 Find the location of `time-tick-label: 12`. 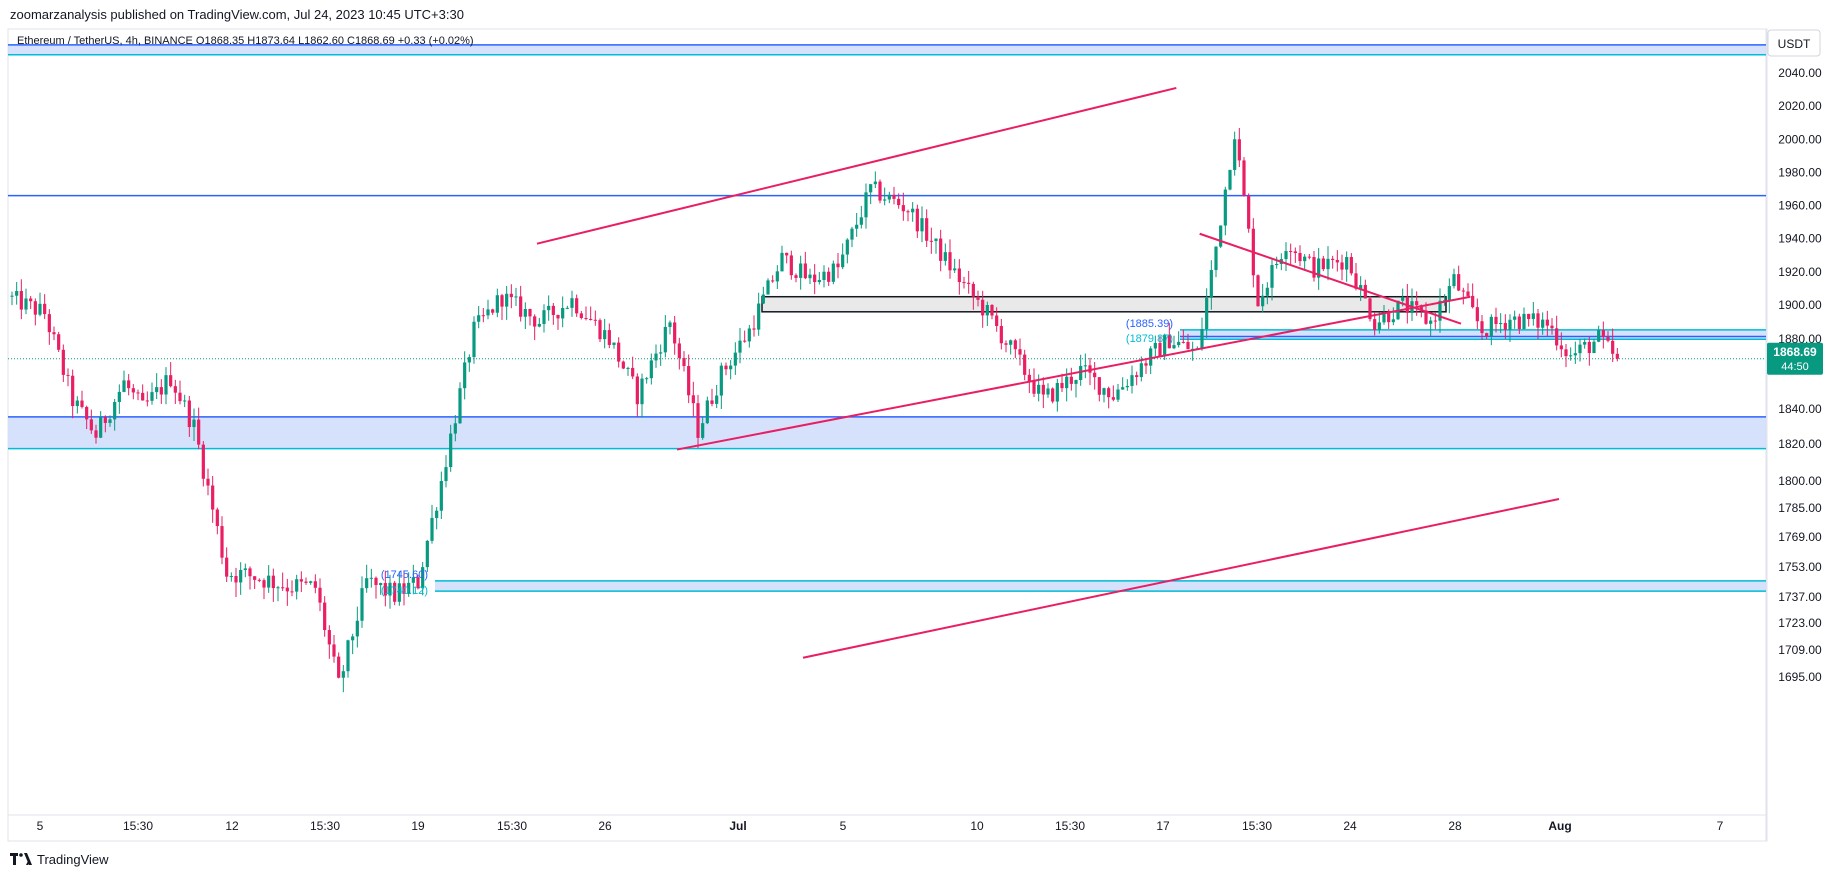

time-tick-label: 12 is located at coordinates (232, 826).